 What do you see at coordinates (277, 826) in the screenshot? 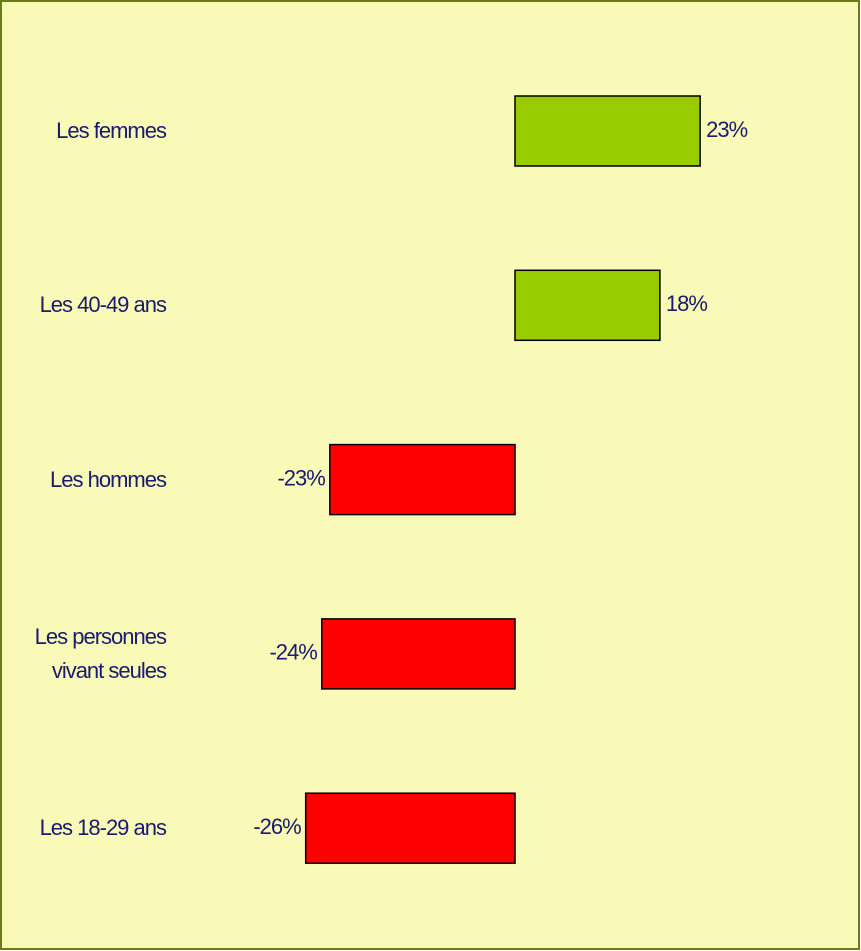
I see `value-label: -26%` at bounding box center [277, 826].